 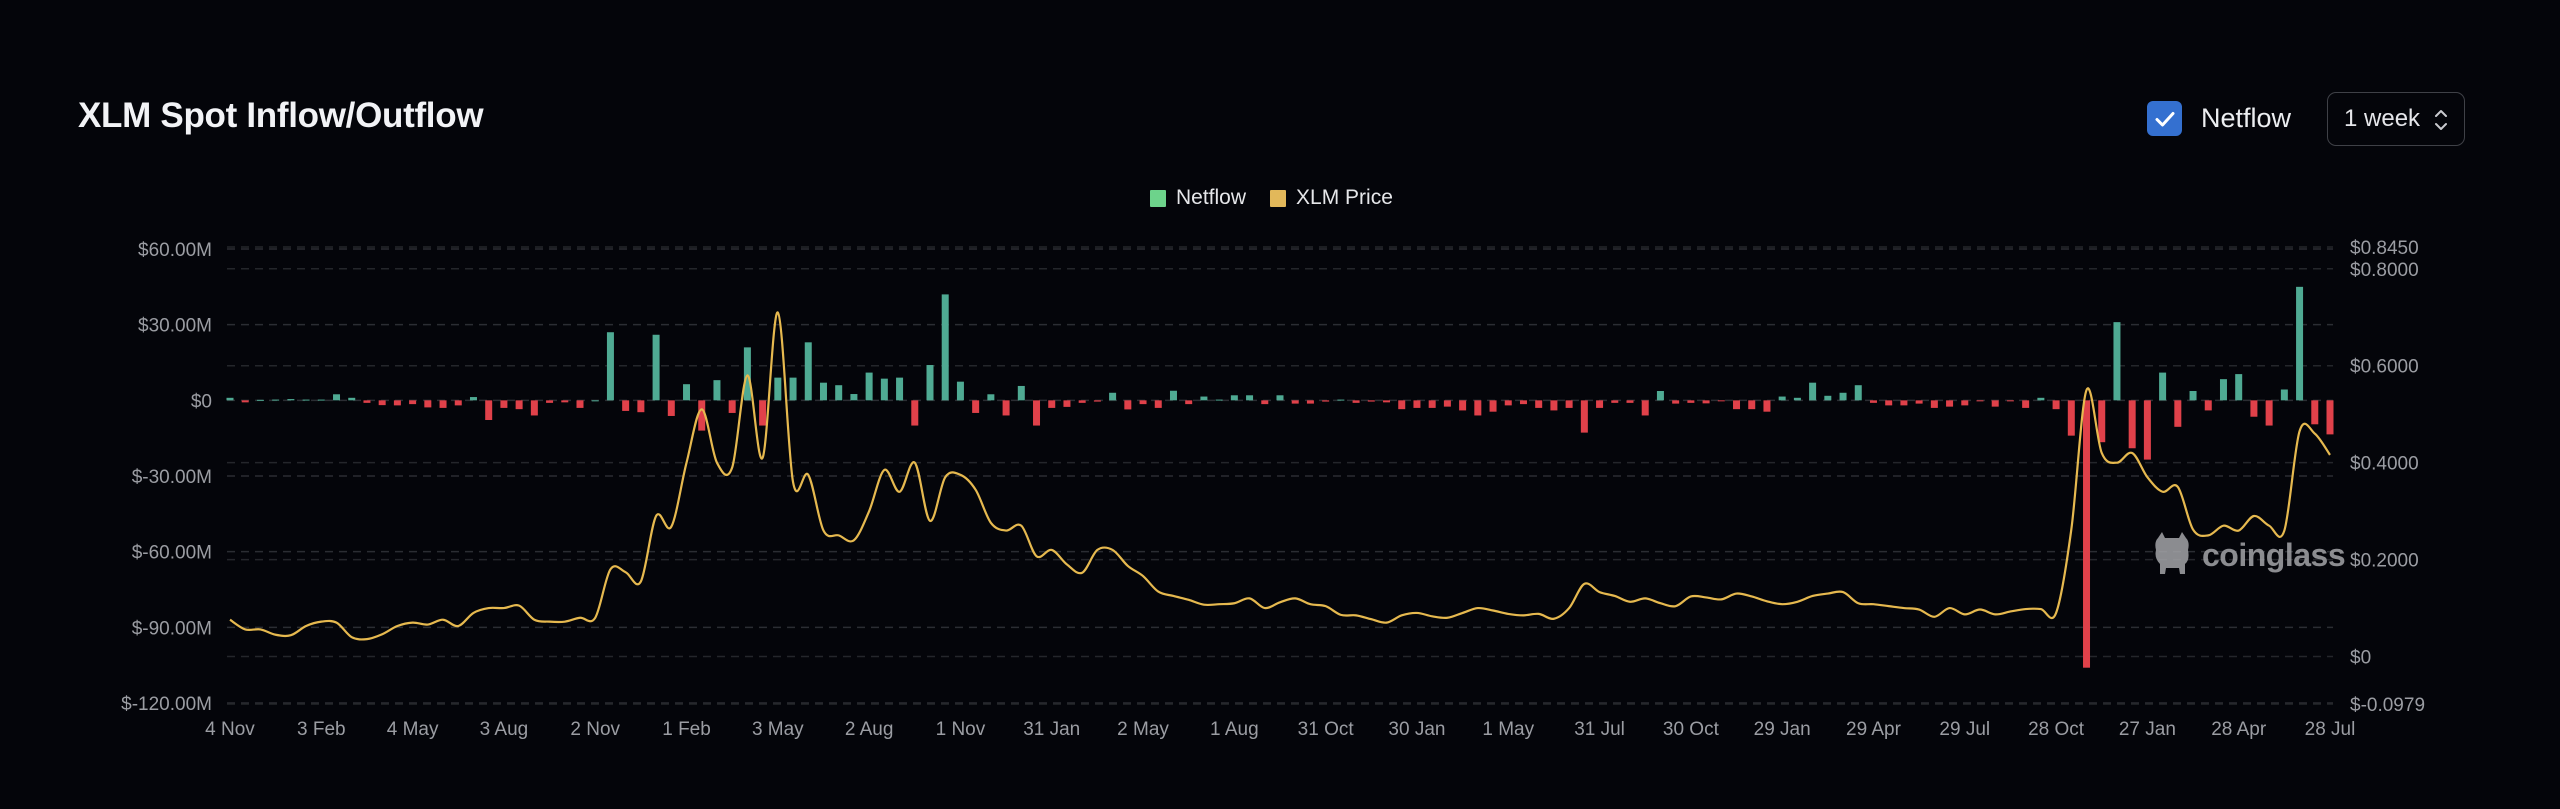 What do you see at coordinates (2246, 118) in the screenshot?
I see `netflow-checkbox-label: Netflow` at bounding box center [2246, 118].